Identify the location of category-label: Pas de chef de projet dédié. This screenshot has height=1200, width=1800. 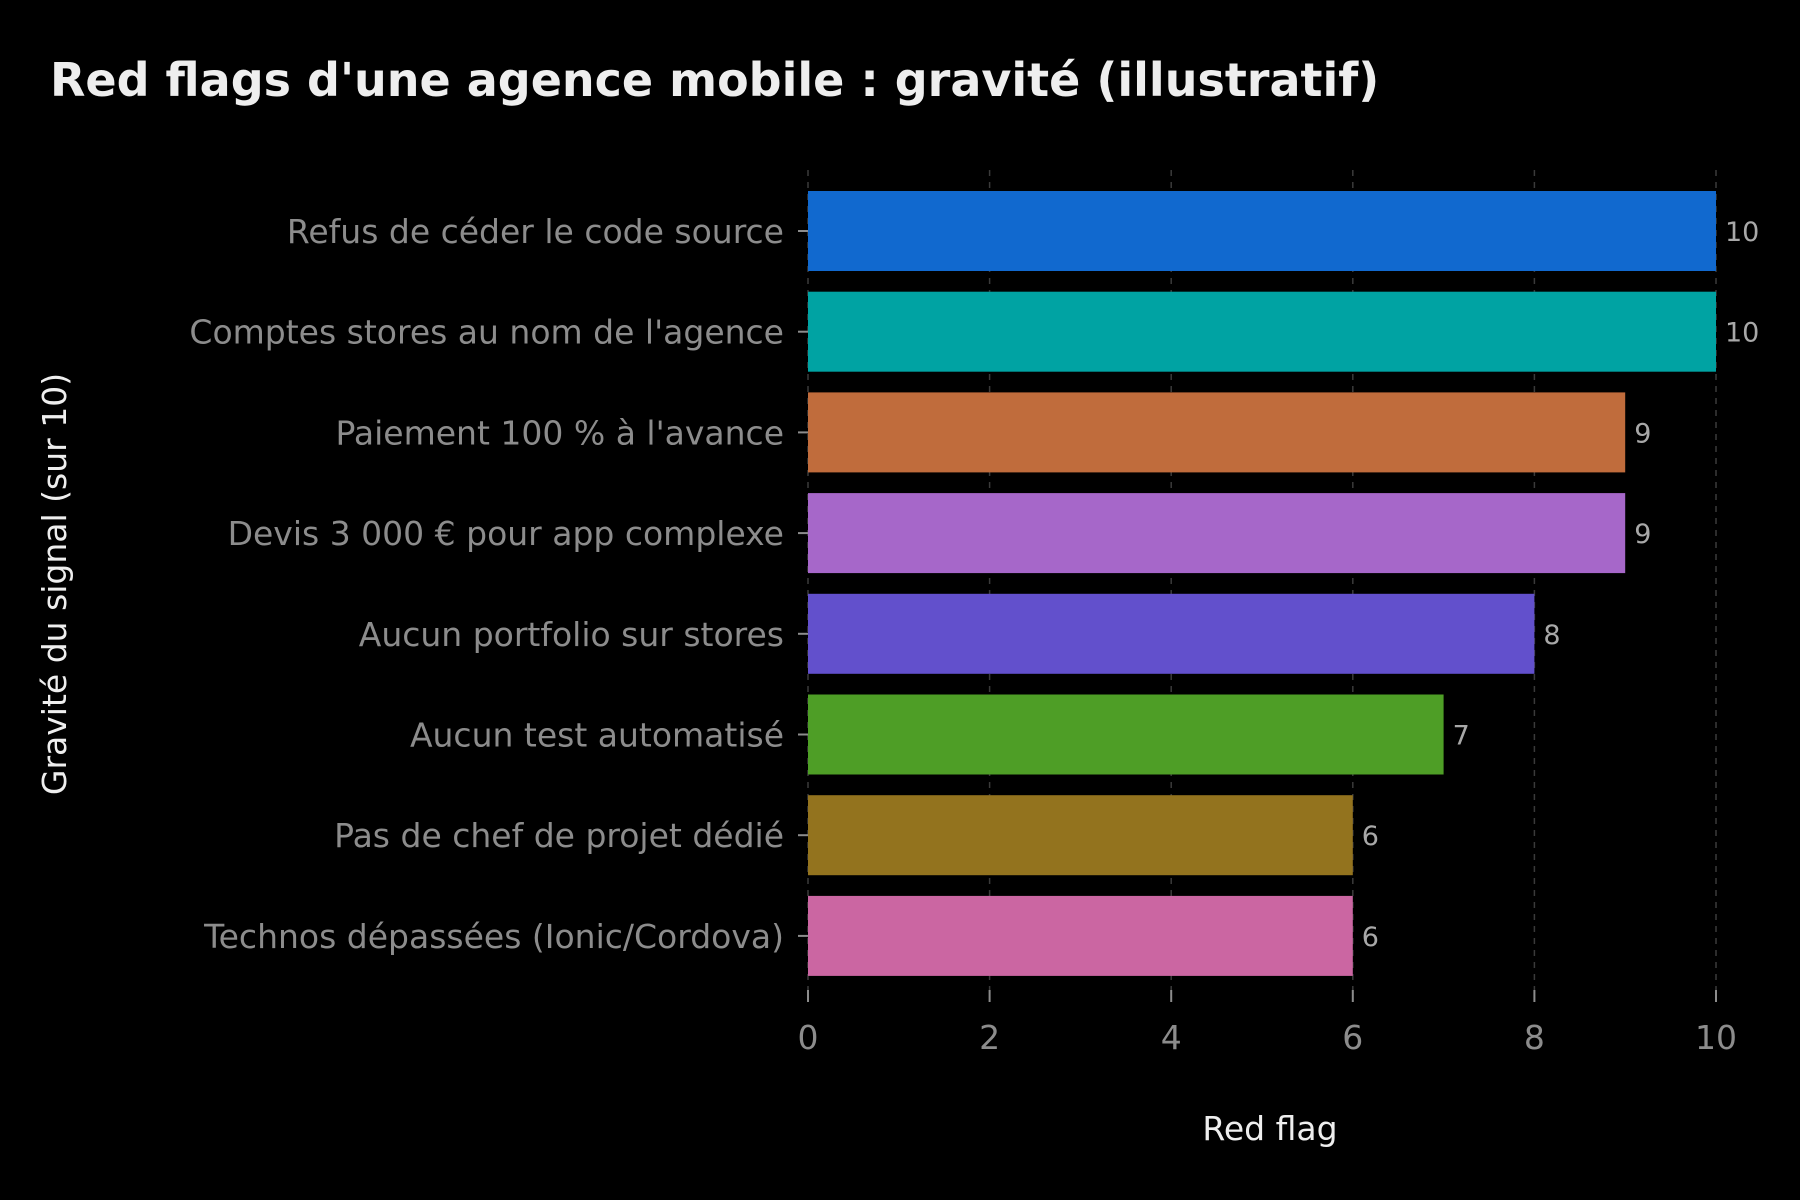
(559, 835).